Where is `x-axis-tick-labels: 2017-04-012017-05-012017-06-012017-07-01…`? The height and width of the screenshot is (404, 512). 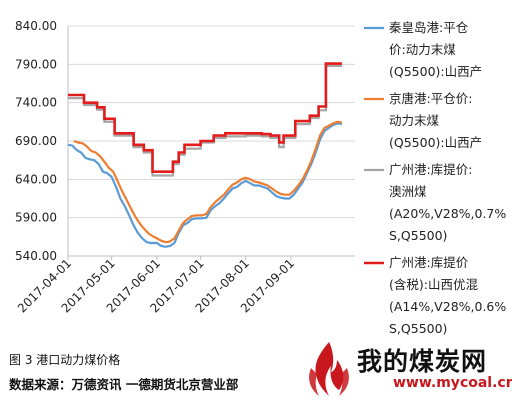 x-axis-tick-labels: 2017-04-012017-05-012017-06-012017-07-01… is located at coordinates (156, 285).